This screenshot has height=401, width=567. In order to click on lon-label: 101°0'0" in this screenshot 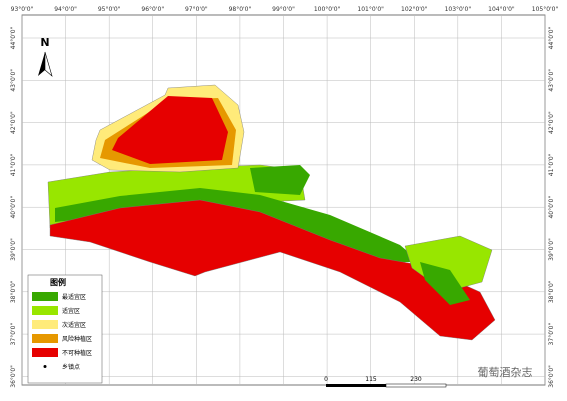, I will do `click(370, 9)`.